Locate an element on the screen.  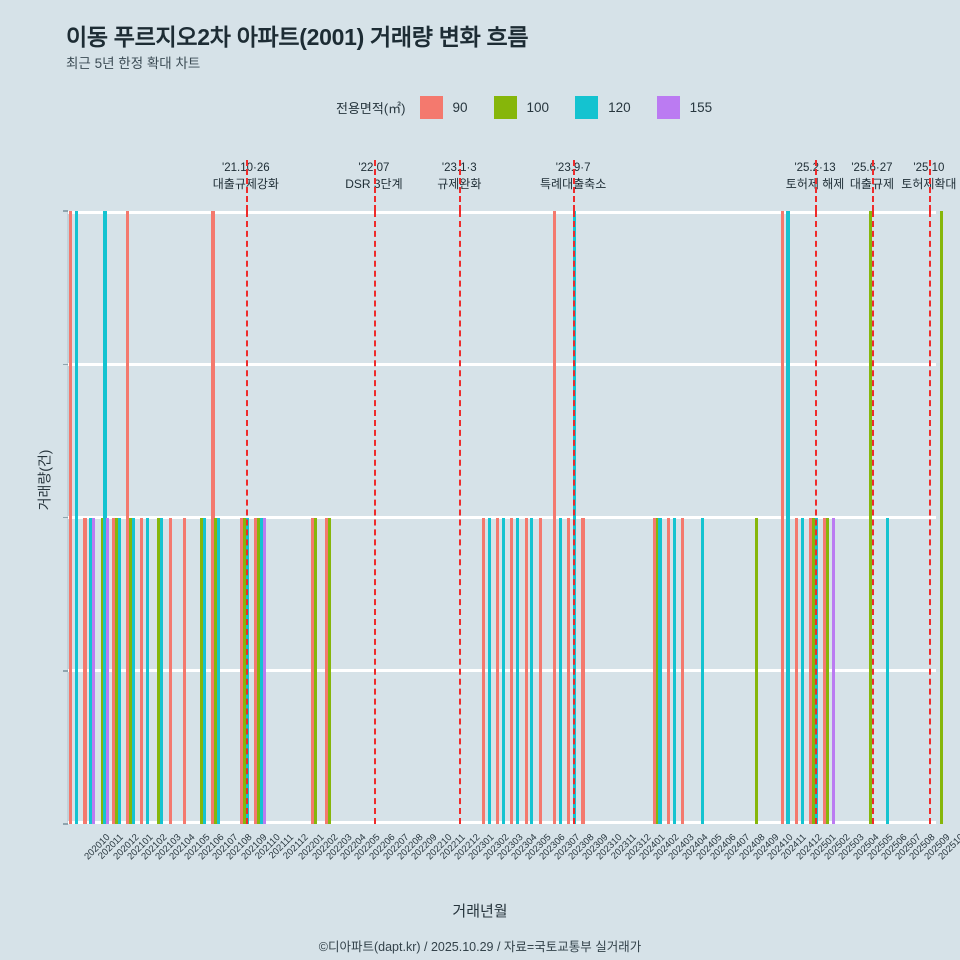
legend-item-90: 90 is located at coordinates (454, 107).